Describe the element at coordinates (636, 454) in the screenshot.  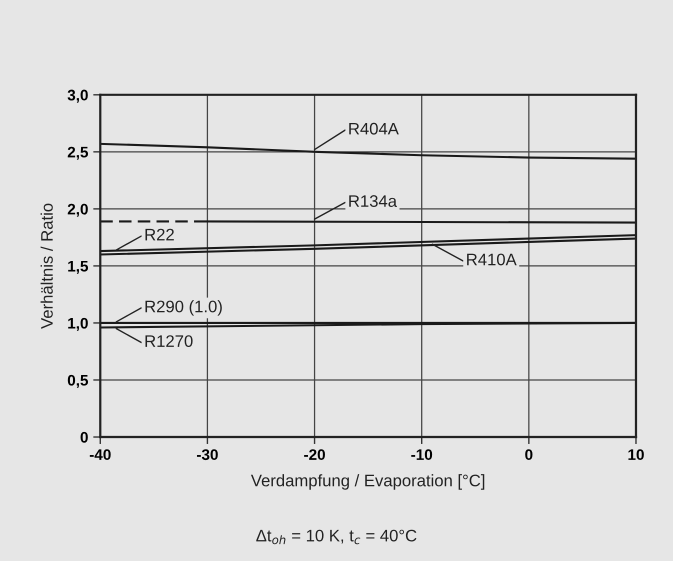
I see `x-tick-label: 10` at that location.